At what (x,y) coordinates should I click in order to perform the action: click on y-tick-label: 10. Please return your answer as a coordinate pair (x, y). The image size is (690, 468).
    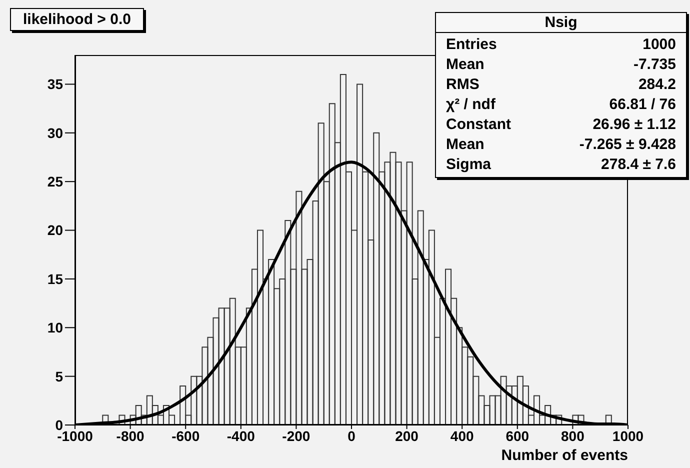
    Looking at the image, I should click on (55, 328).